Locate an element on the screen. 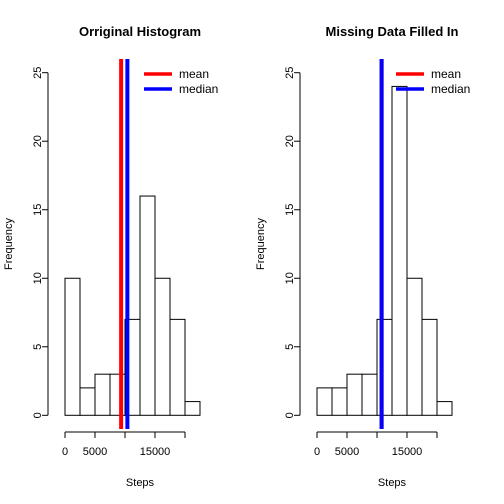 This screenshot has width=504, height=504. chart-title: Orriginal Histogram is located at coordinates (140, 31).